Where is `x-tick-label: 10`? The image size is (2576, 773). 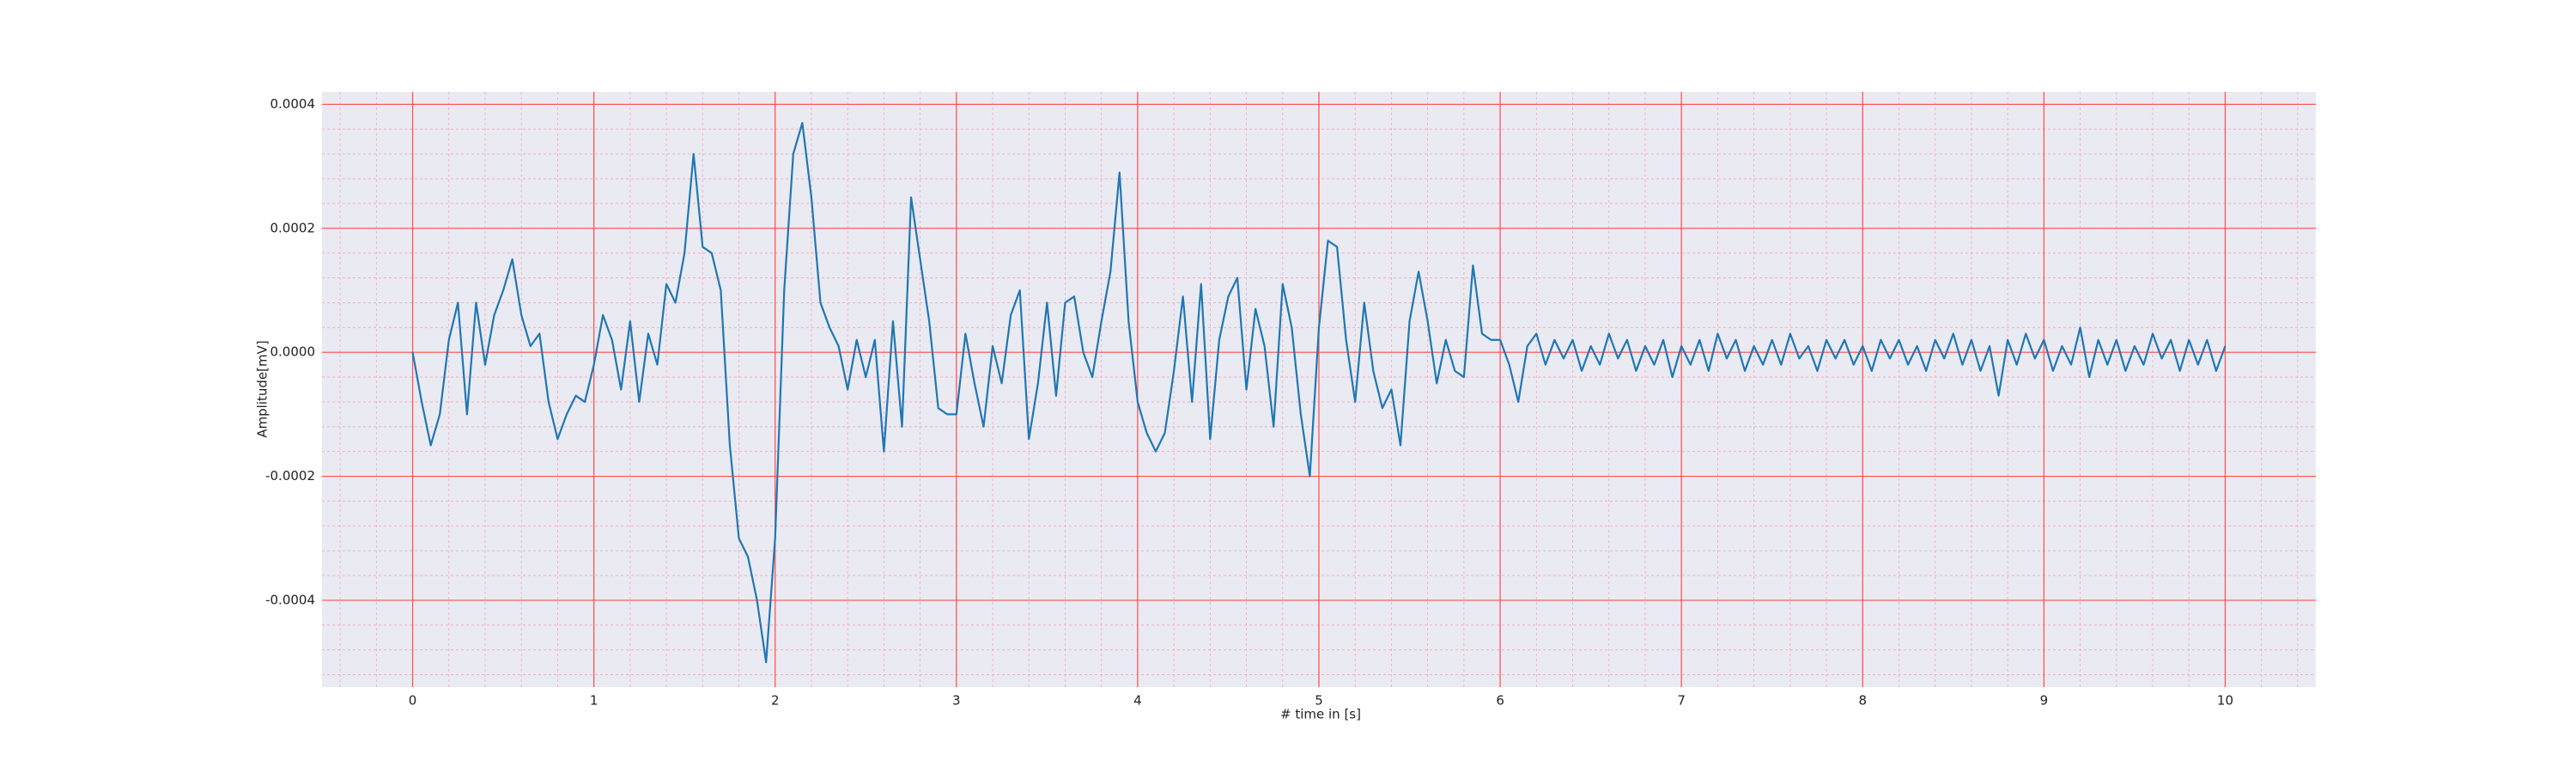 x-tick-label: 10 is located at coordinates (2225, 701).